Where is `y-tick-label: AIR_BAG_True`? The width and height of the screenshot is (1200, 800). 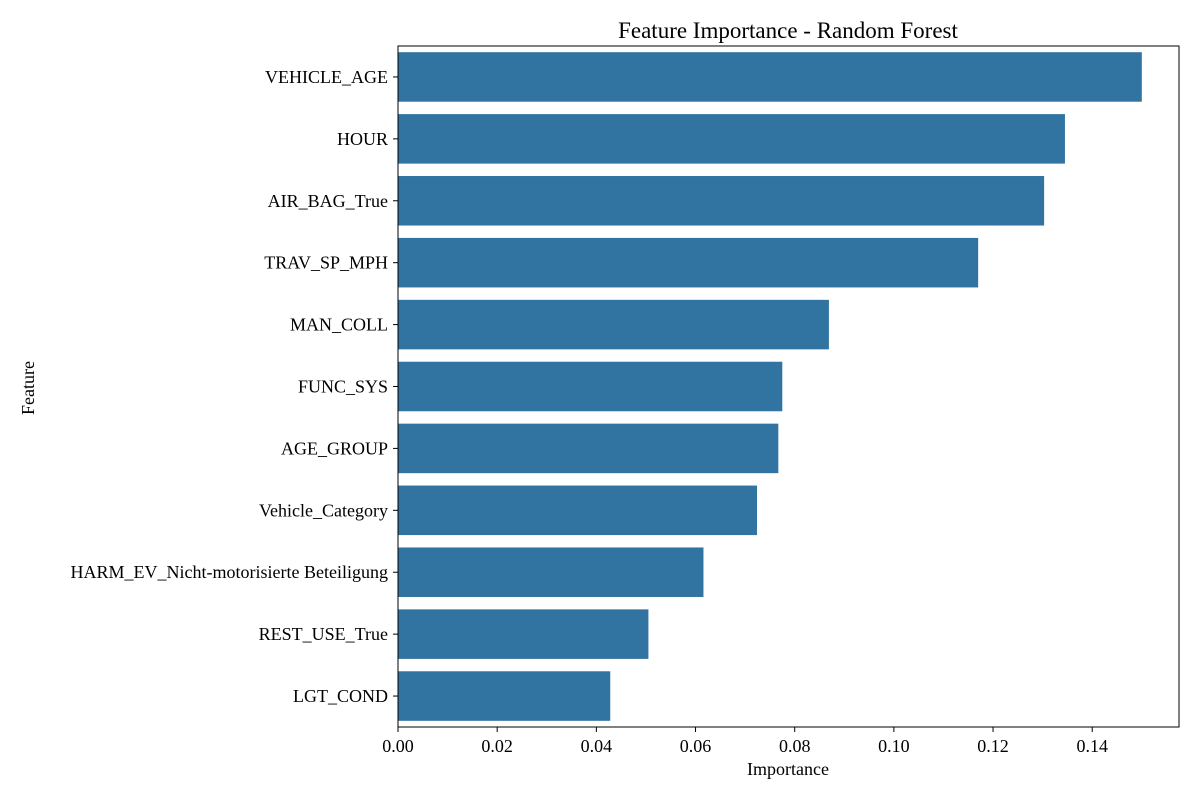
y-tick-label: AIR_BAG_True is located at coordinates (328, 201).